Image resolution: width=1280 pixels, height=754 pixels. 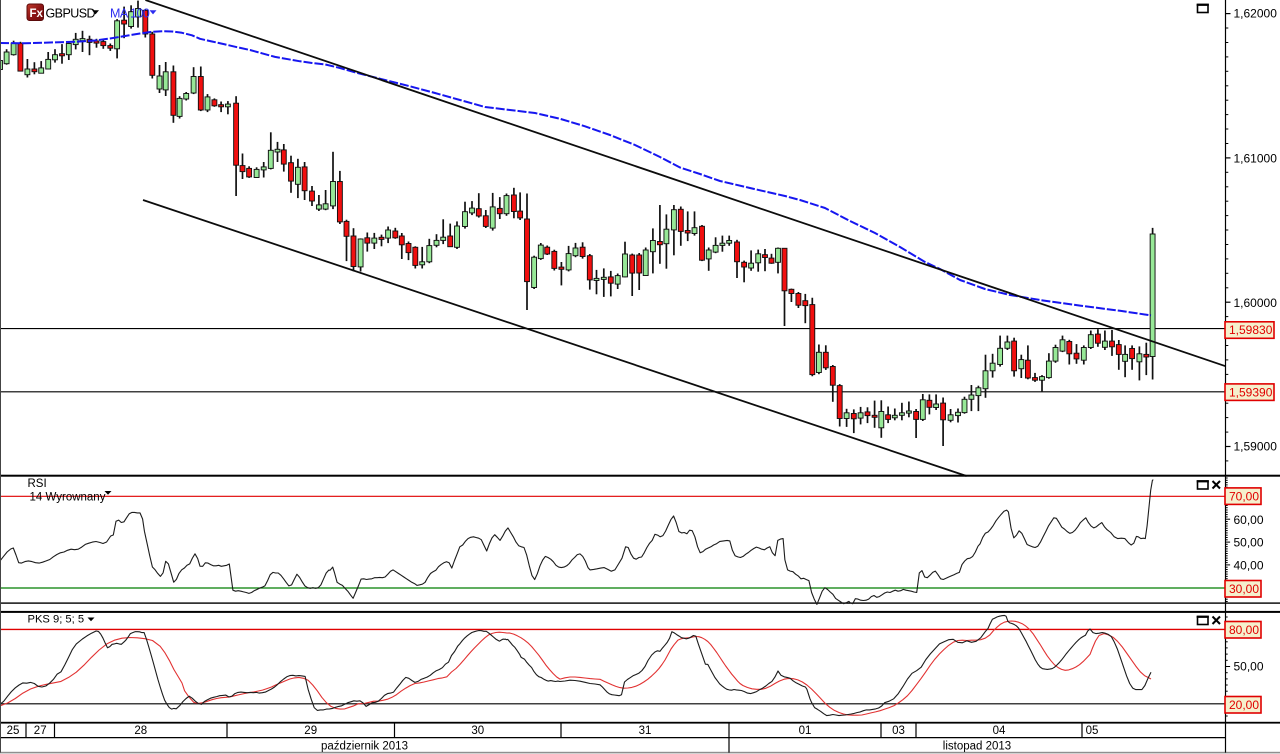 What do you see at coordinates (1256, 447) in the screenshot?
I see `svg-text: 1,59000` at bounding box center [1256, 447].